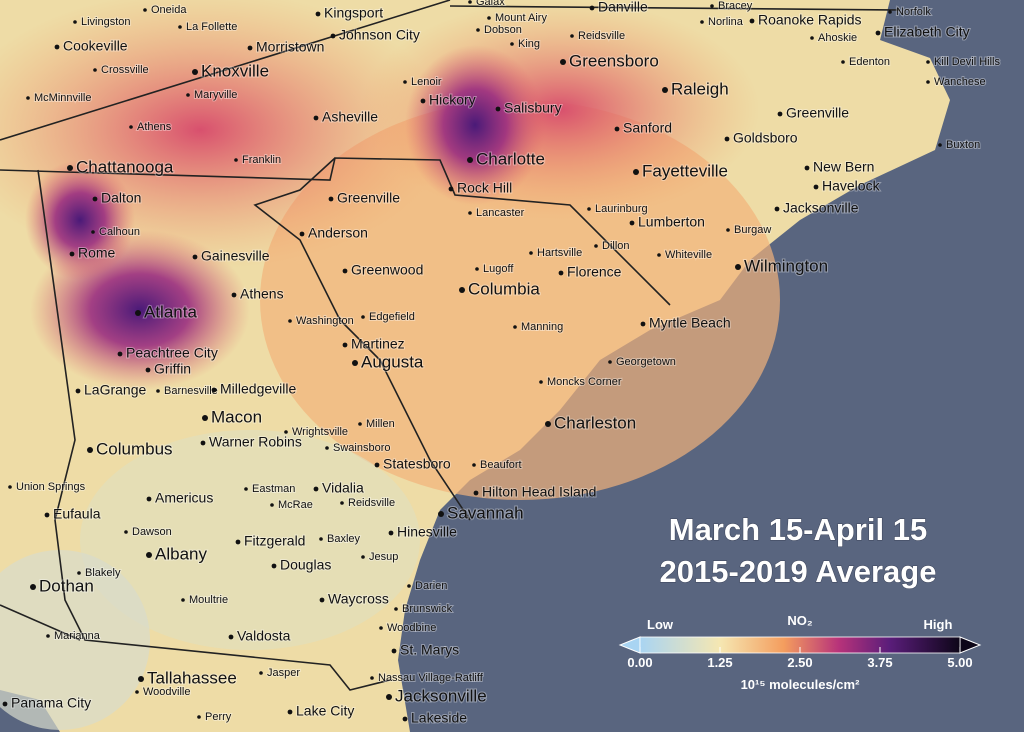  What do you see at coordinates (660, 624) in the screenshot?
I see `colorbar-low: Low` at bounding box center [660, 624].